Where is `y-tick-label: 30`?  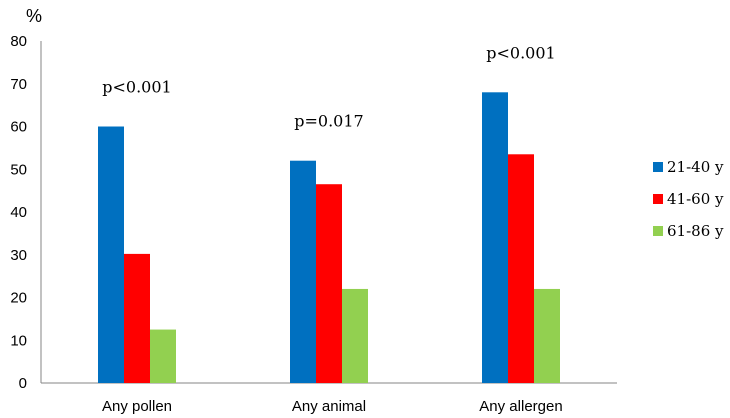
y-tick-label: 30 is located at coordinates (18, 255).